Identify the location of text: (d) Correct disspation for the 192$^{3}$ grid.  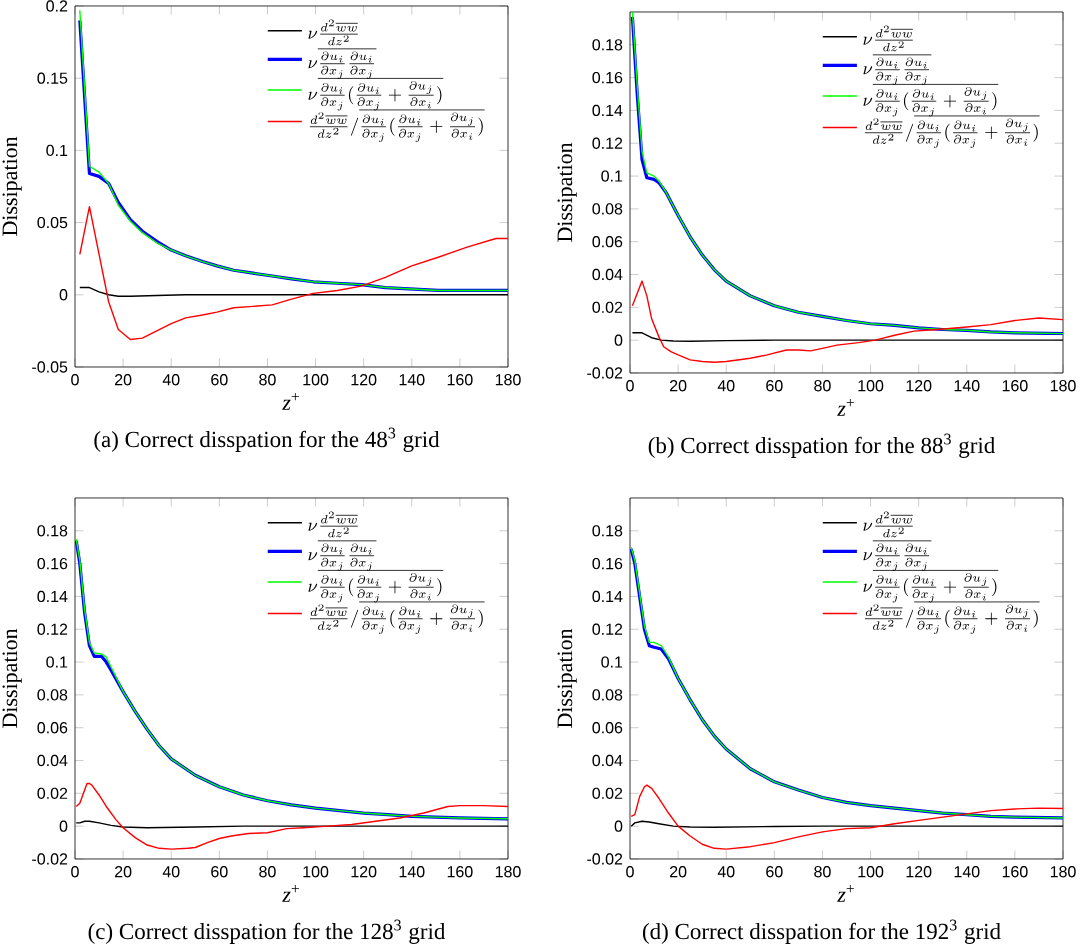
(821, 931).